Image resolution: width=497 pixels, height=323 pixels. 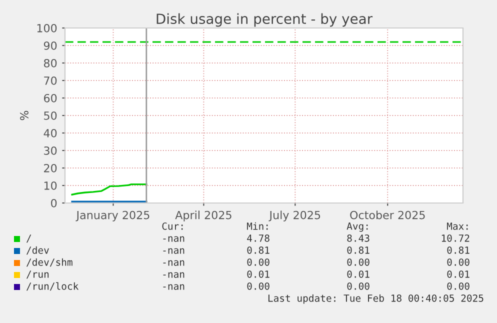 What do you see at coordinates (258, 238) in the screenshot?
I see `text: 4.78` at bounding box center [258, 238].